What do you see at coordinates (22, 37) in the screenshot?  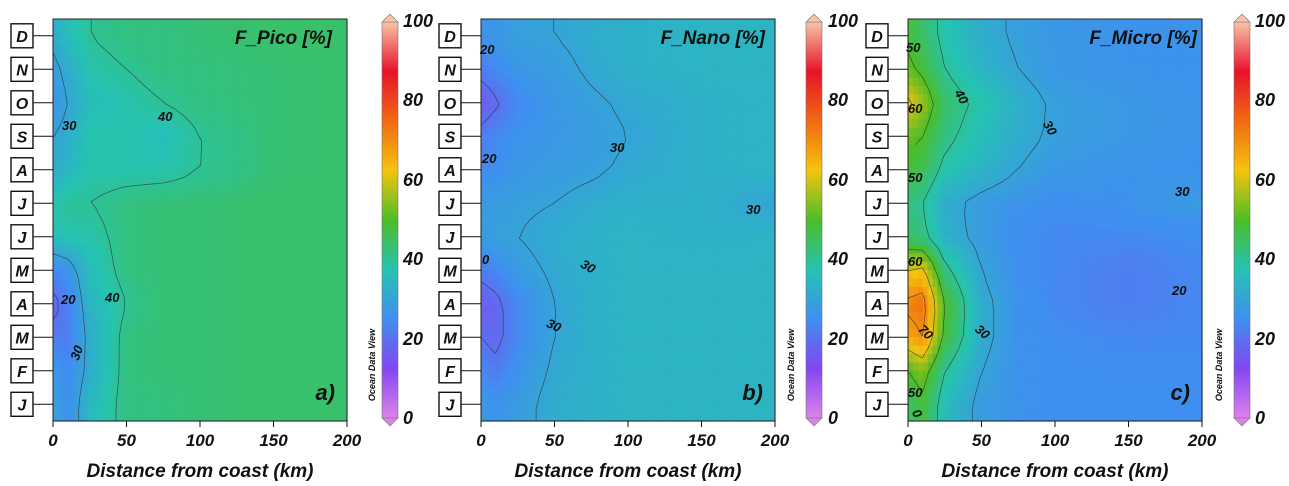 I see `month-label: D` at bounding box center [22, 37].